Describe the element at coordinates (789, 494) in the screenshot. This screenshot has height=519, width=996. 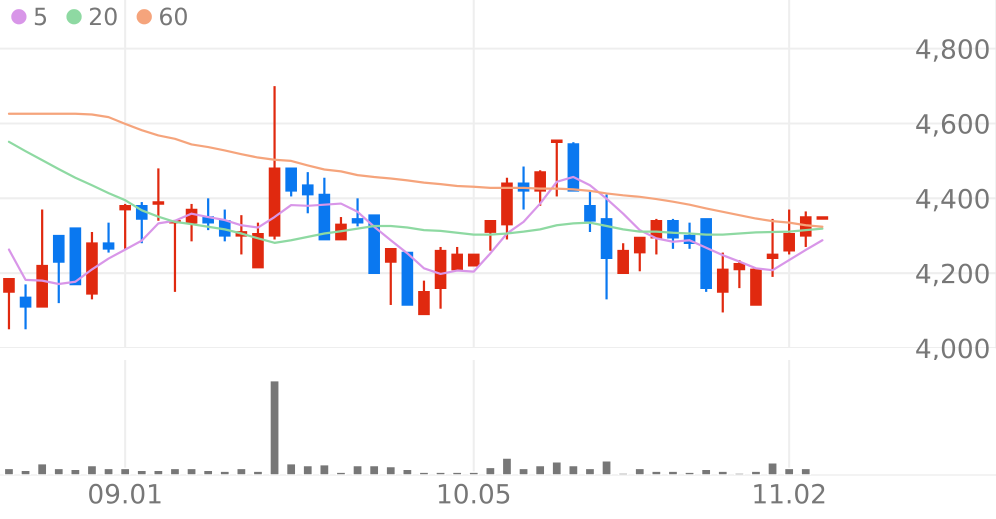
I see `x-tick-label: 11.02` at that location.